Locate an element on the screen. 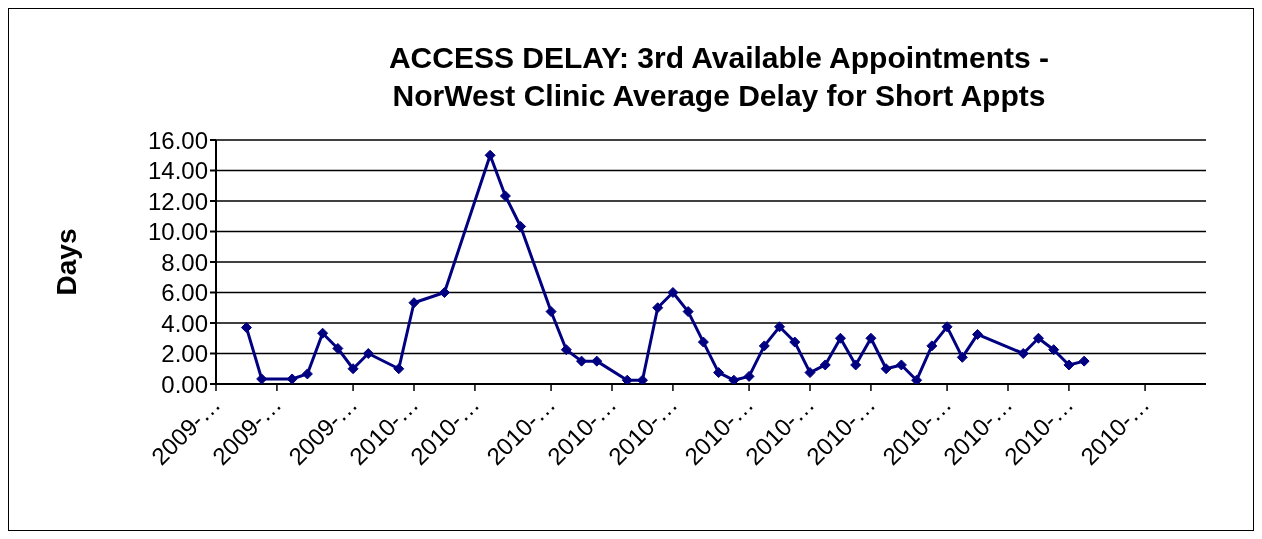  y-tick-label: 14.00 is located at coordinates (177, 171).